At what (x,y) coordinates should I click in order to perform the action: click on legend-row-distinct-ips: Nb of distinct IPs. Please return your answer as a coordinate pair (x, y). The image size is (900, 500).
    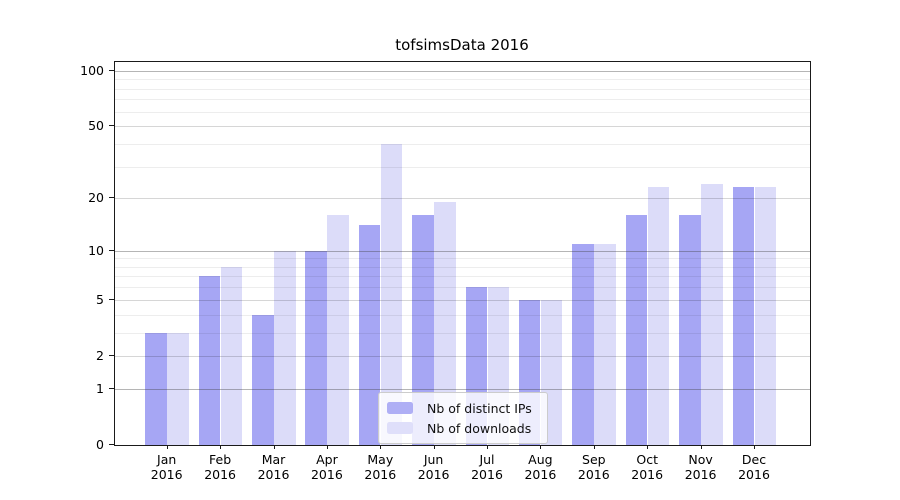
    Looking at the image, I should click on (463, 408).